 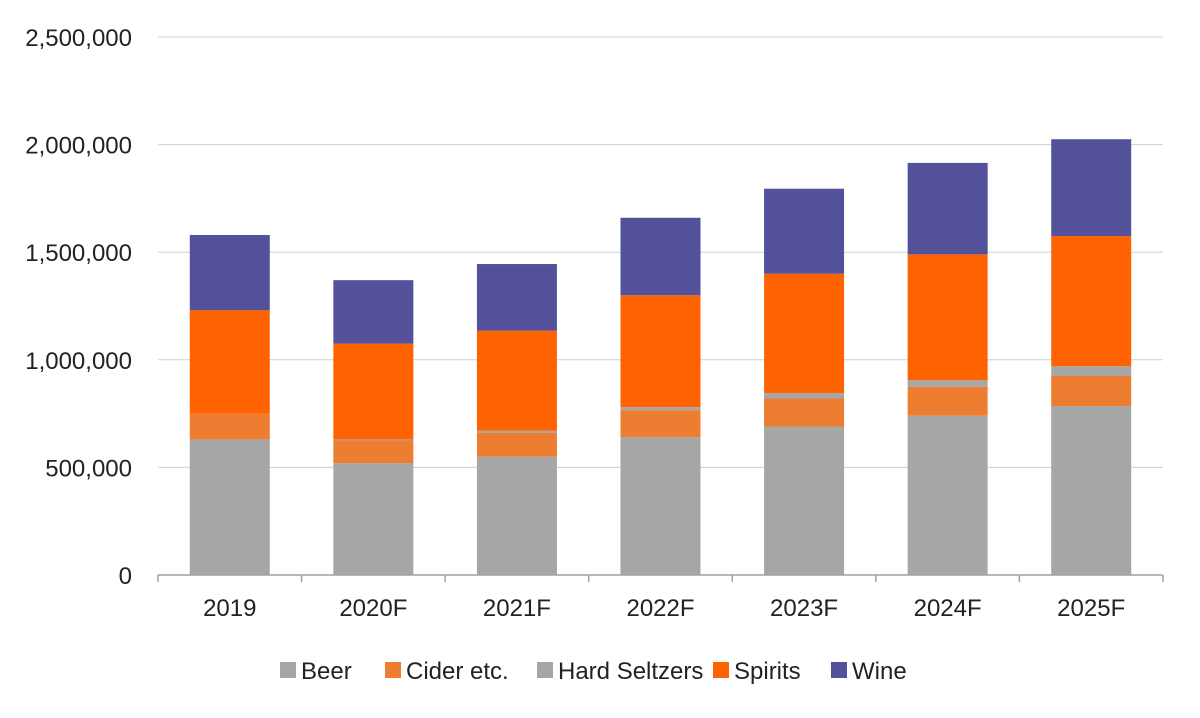 I want to click on x-tick-label: 2019, so click(x=229, y=608).